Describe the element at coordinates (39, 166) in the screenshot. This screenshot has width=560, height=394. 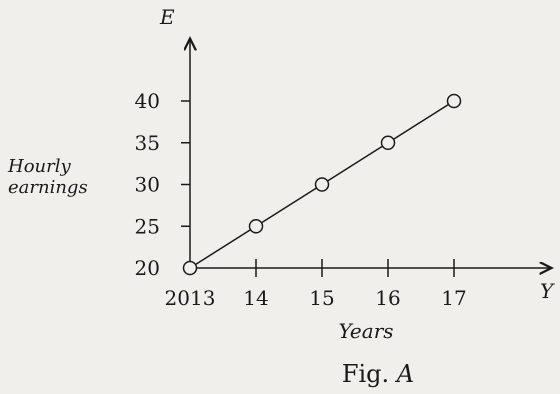
I see `y-axis-title-line-1: Hourly` at that location.